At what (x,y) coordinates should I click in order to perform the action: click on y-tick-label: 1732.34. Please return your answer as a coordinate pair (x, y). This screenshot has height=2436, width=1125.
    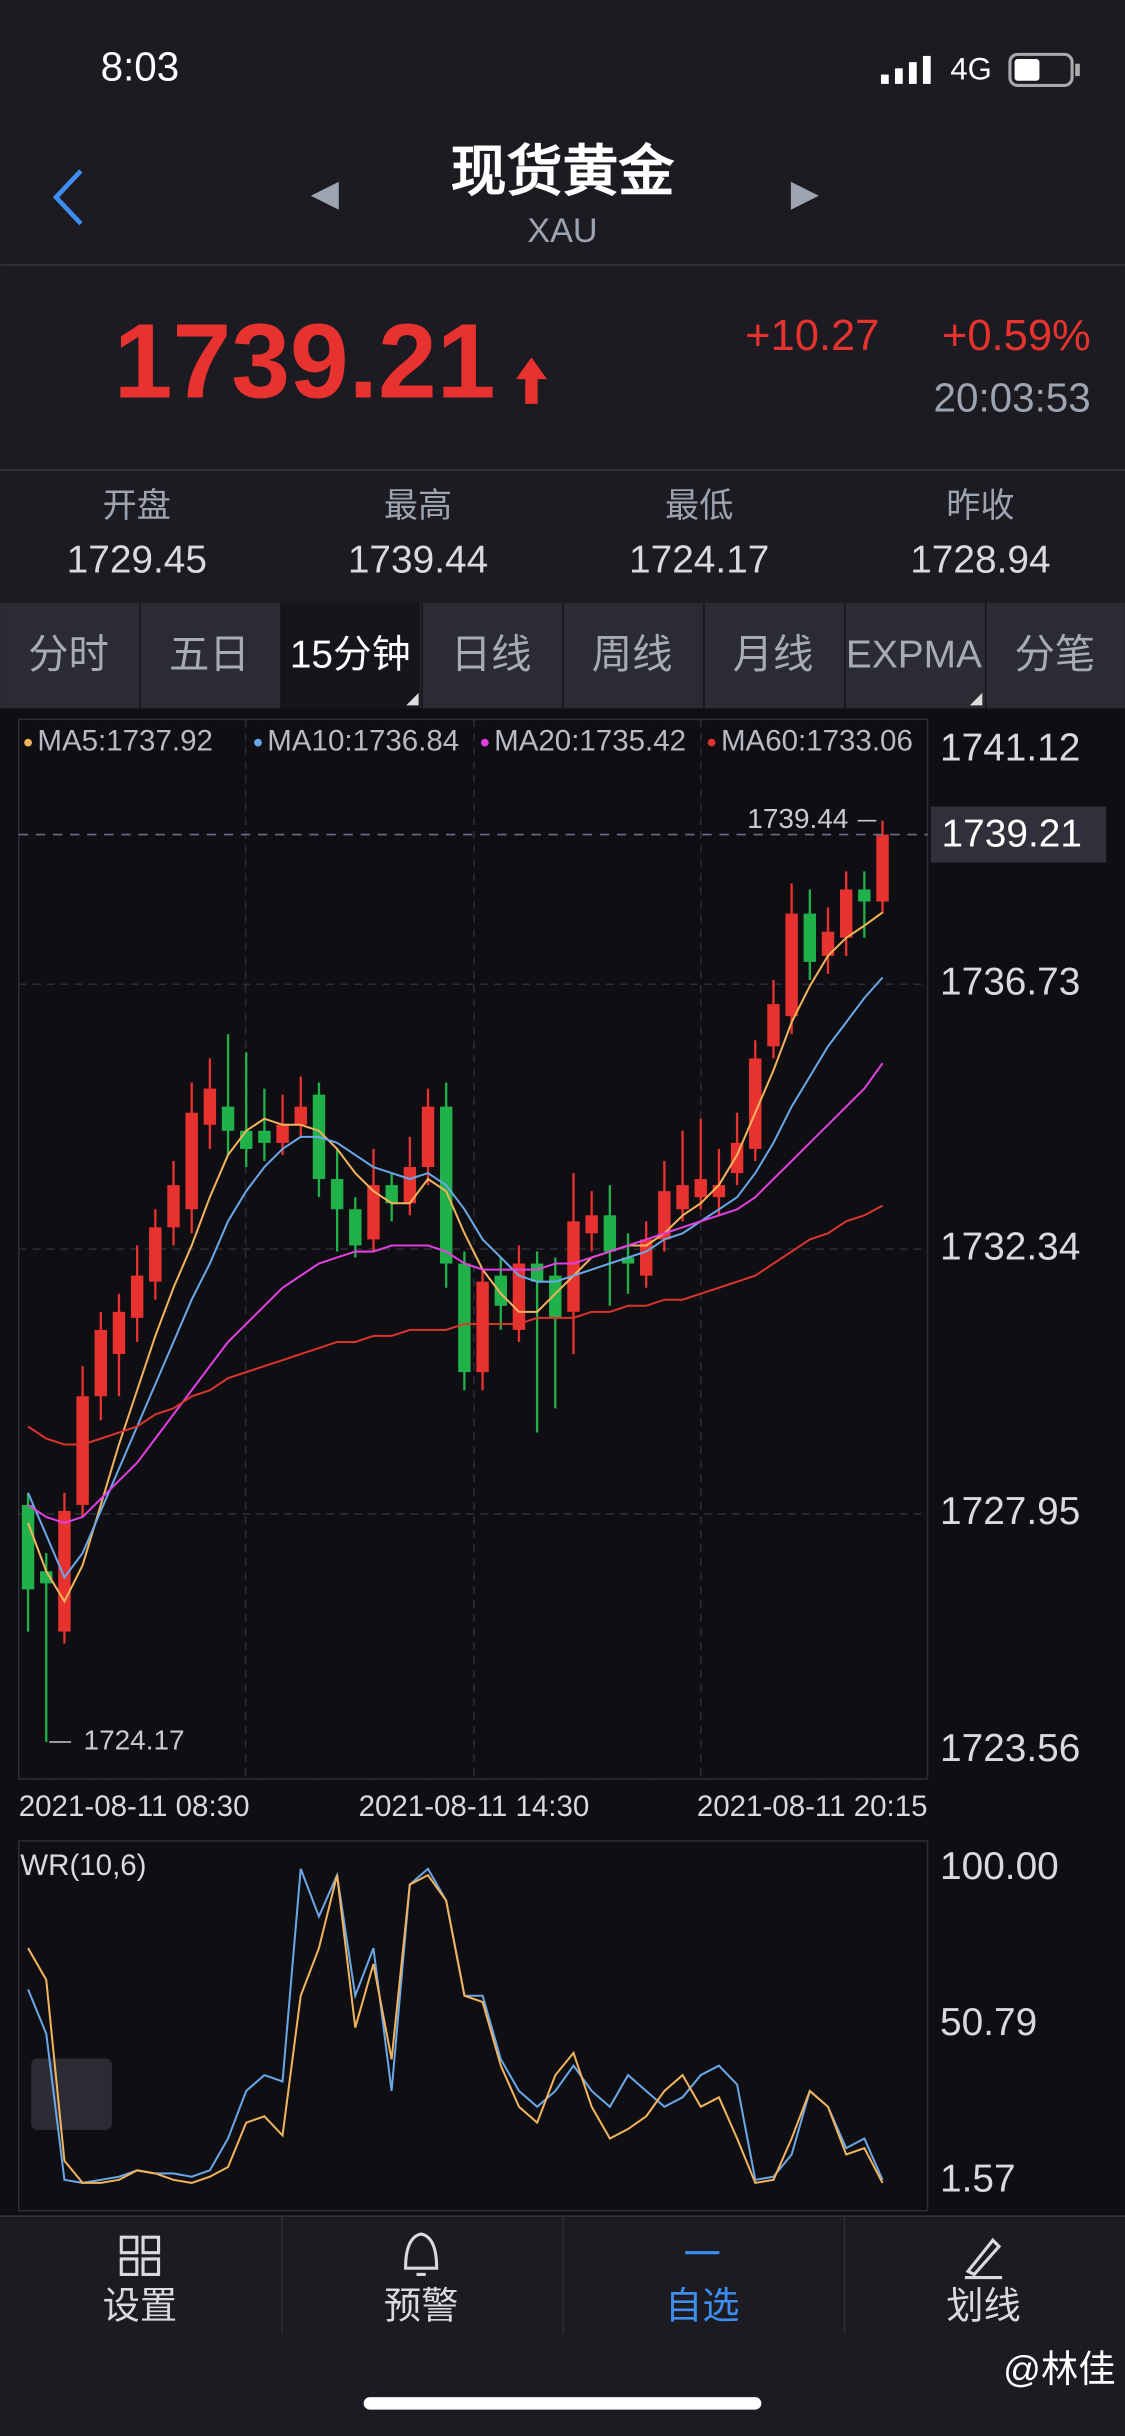
    Looking at the image, I should click on (1010, 1246).